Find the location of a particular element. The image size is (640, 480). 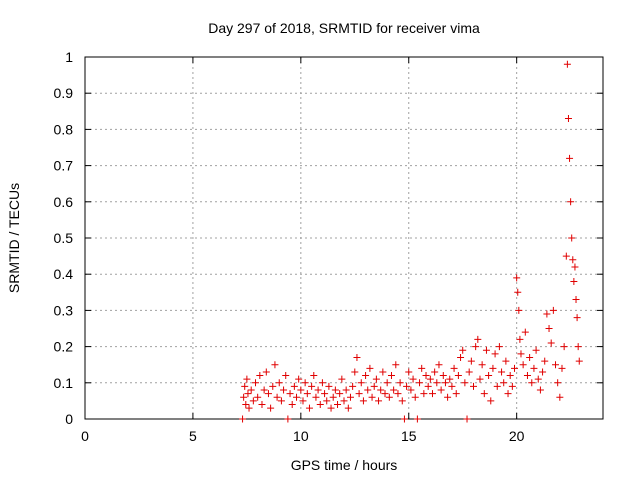

y-axis-title: SRMTID / TECUs is located at coordinates (14, 238).